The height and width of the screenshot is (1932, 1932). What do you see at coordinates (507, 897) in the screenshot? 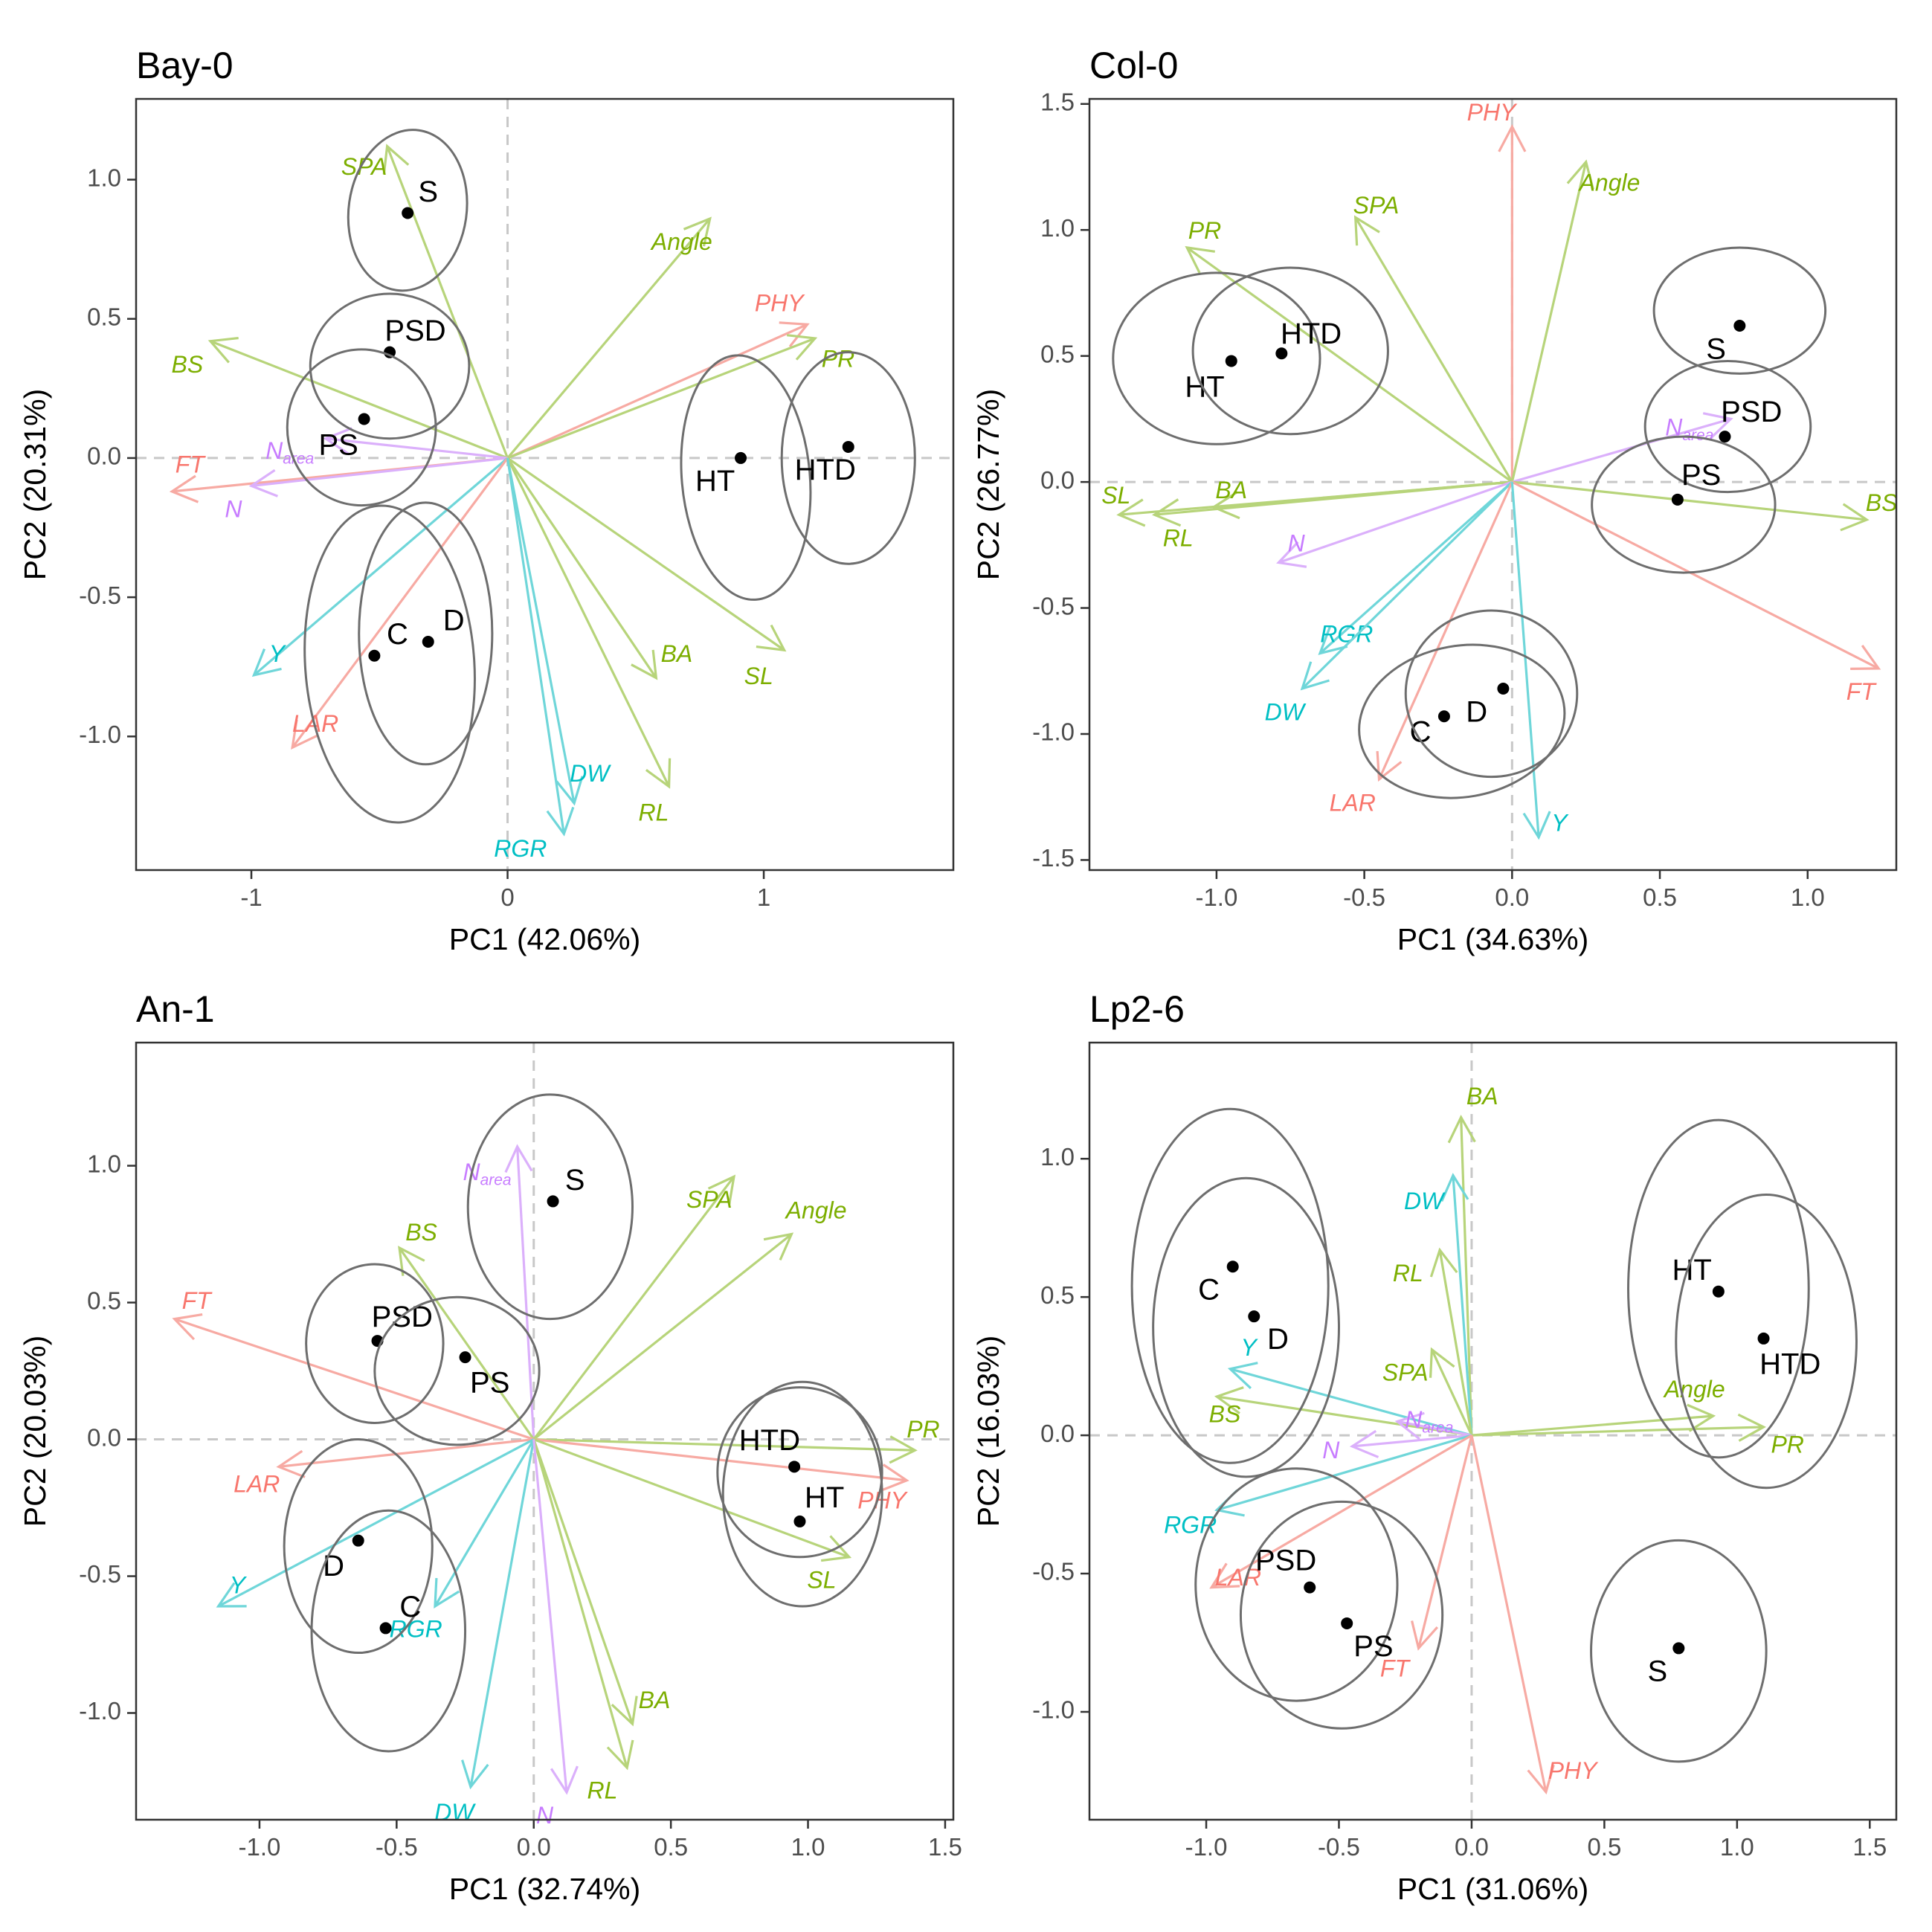
I see `x-tick-label: 0` at bounding box center [507, 897].